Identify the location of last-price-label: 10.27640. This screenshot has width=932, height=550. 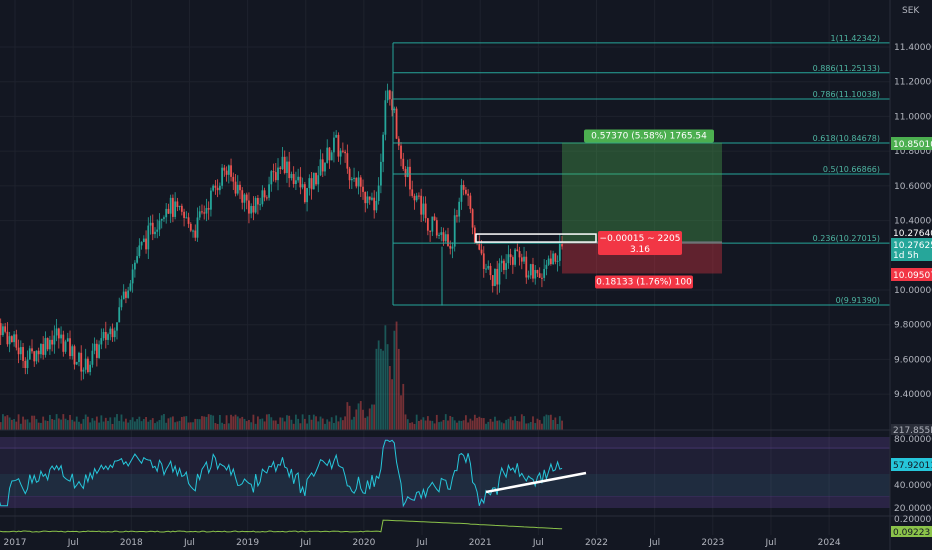
(911, 232).